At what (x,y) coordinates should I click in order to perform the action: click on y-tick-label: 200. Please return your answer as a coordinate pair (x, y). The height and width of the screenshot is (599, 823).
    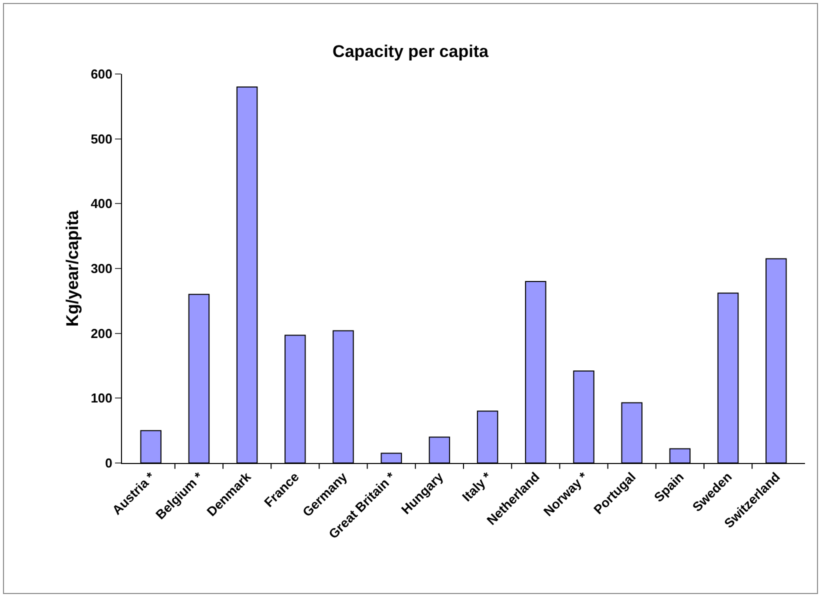
    Looking at the image, I should click on (101, 333).